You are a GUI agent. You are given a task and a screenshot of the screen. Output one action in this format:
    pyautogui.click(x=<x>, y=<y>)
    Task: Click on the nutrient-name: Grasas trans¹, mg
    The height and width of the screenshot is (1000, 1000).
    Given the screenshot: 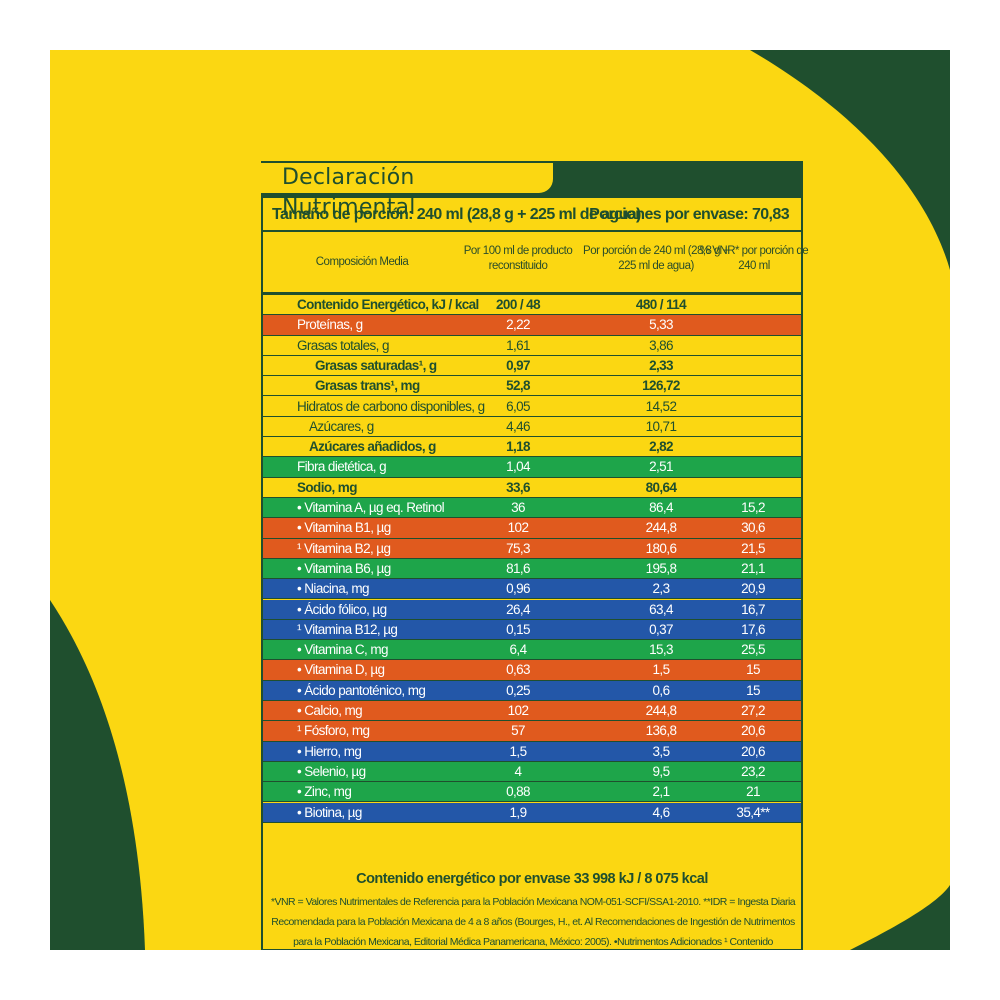 What is the action you would take?
    pyautogui.click(x=367, y=386)
    